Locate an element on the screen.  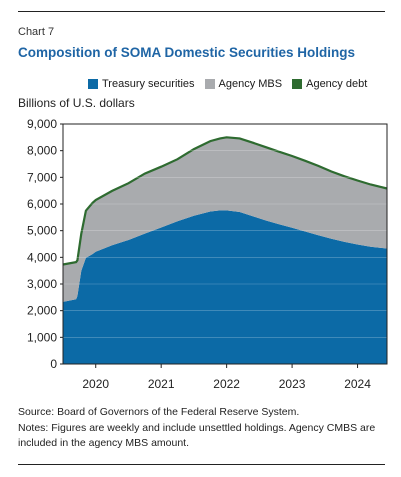
y-tick-label: 6,000 is located at coordinates (42, 204).